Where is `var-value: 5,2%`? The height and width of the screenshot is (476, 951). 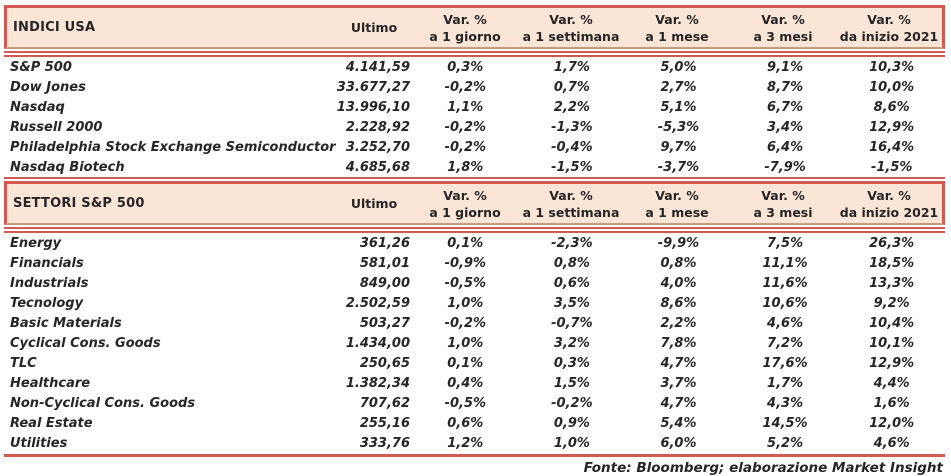 var-value: 5,2% is located at coordinates (785, 443).